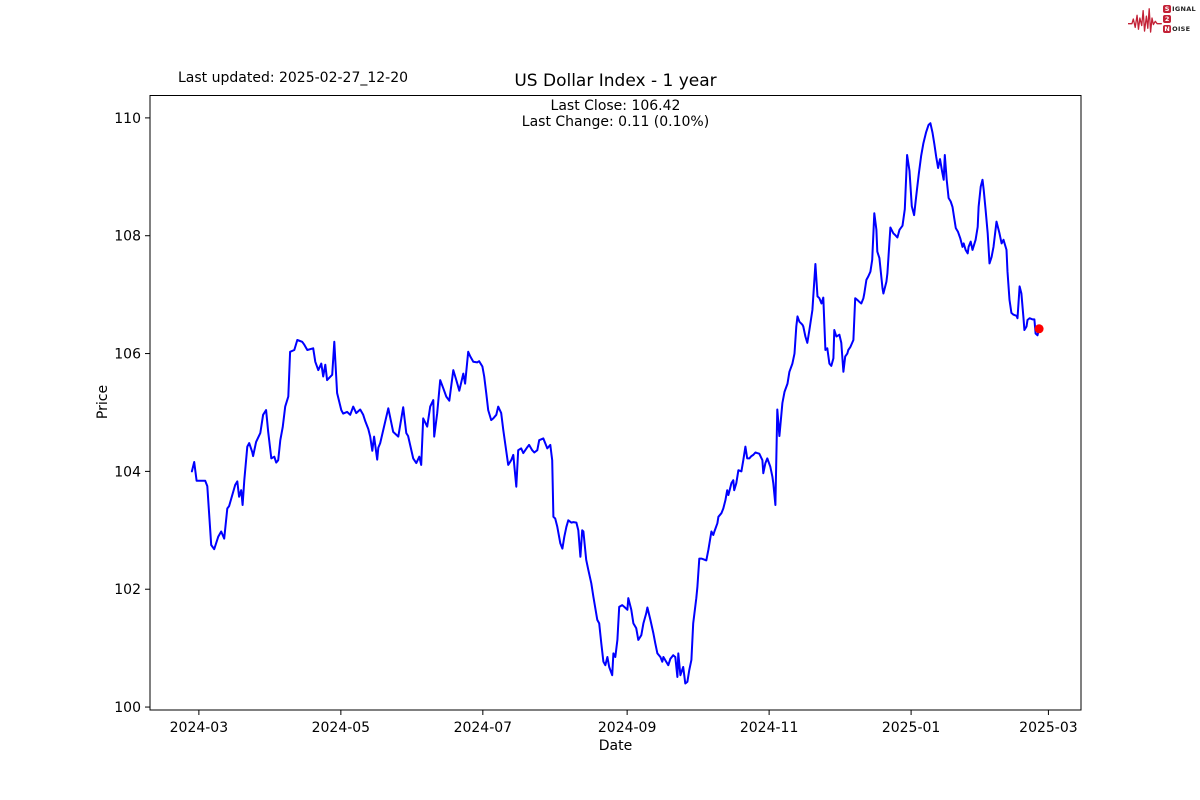  I want to click on signal-waveform-icon, so click(1145, 20).